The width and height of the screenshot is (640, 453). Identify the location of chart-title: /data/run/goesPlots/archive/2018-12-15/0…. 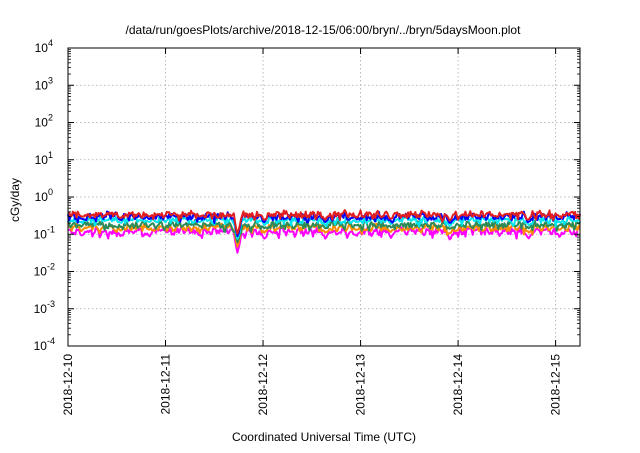
(324, 30).